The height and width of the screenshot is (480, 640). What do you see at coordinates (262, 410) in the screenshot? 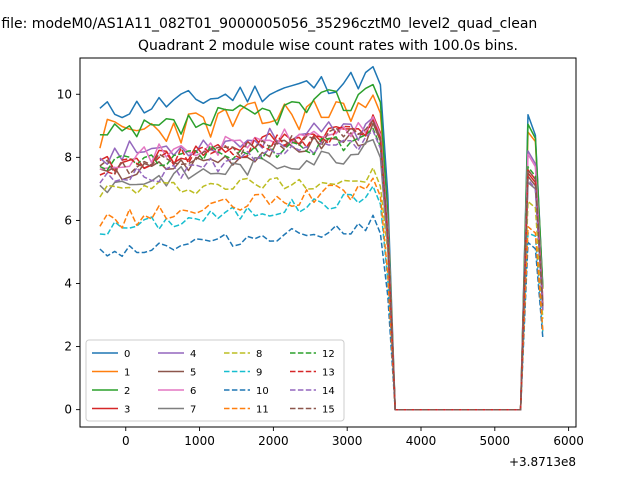
I see `legend-label-11: 11` at bounding box center [262, 410].